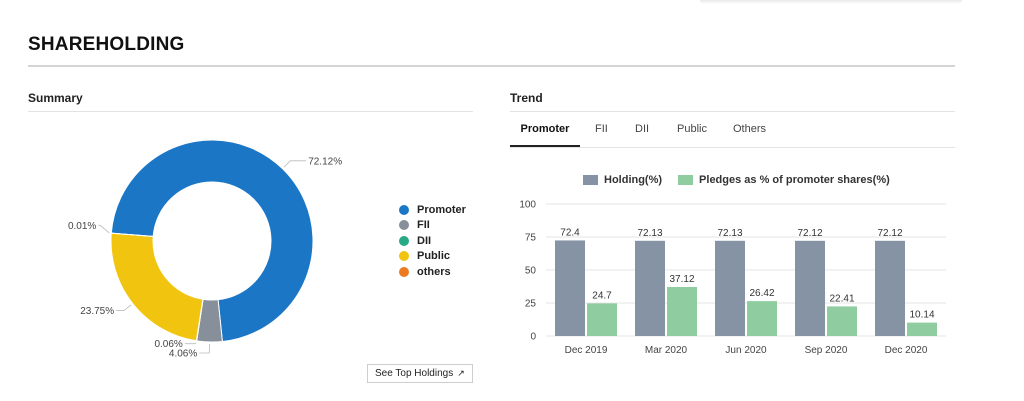  What do you see at coordinates (810, 288) in the screenshot?
I see `bar-holding-sep-2020` at bounding box center [810, 288].